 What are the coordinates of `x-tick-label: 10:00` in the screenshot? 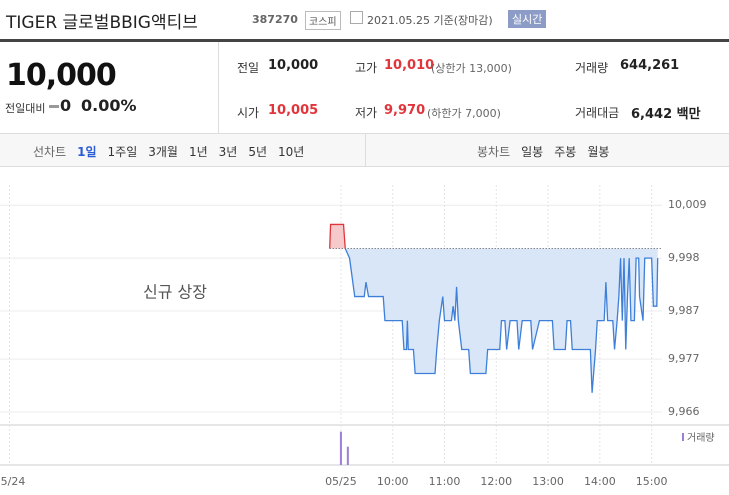 It's located at (393, 481).